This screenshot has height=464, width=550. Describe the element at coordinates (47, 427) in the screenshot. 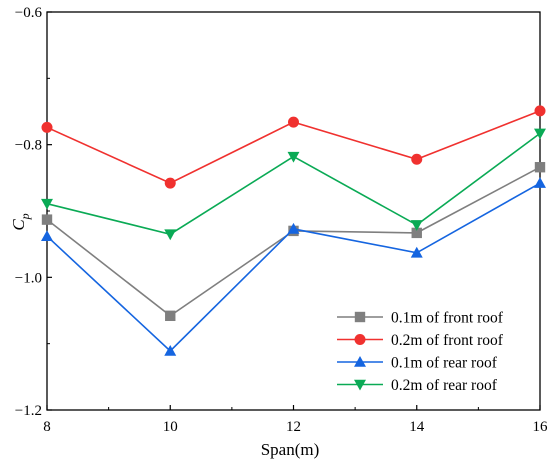

I see `x-tick-label: 8` at that location.